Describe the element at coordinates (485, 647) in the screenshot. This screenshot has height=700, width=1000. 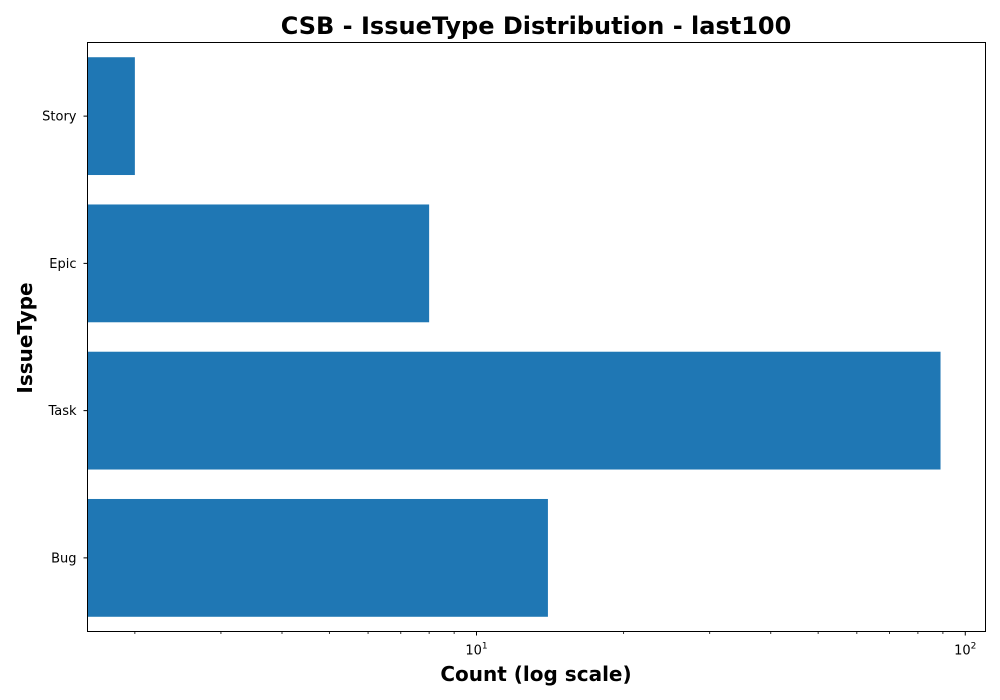
I see `x-tick-label-exponent: 1` at that location.